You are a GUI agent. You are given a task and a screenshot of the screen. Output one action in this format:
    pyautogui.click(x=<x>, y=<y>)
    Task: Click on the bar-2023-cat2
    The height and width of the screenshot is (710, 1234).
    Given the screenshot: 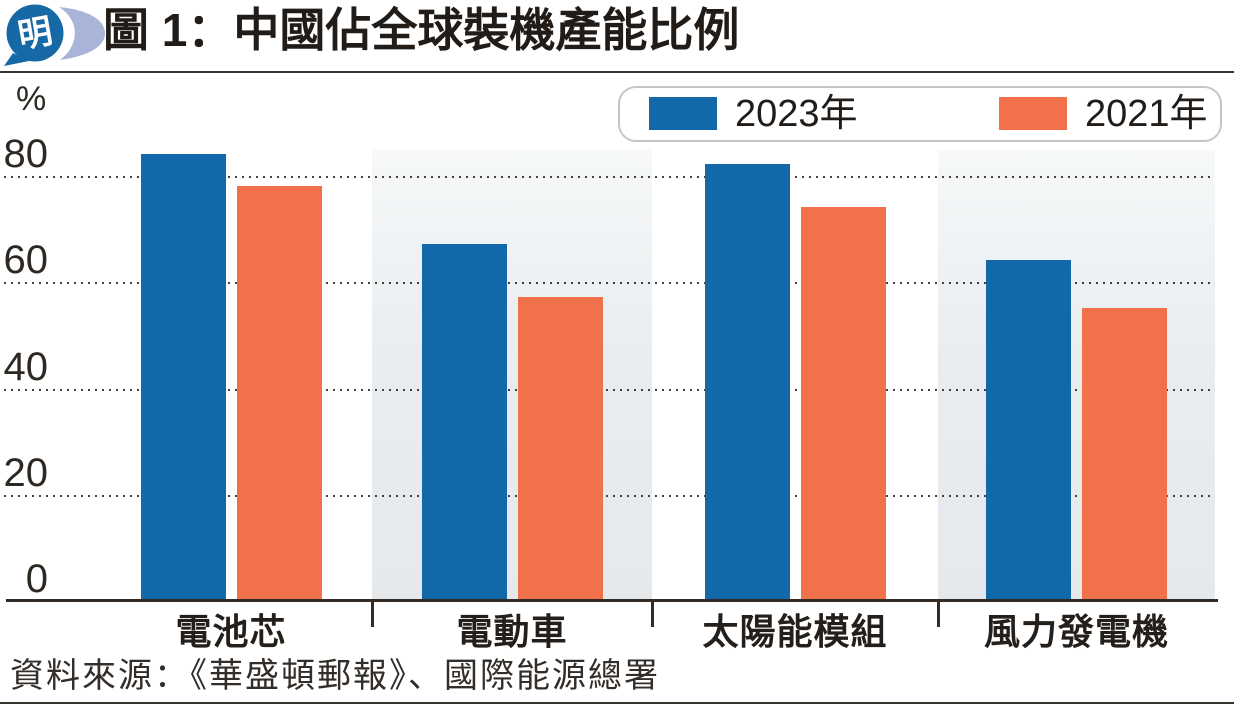 What is the action you would take?
    pyautogui.click(x=747, y=382)
    